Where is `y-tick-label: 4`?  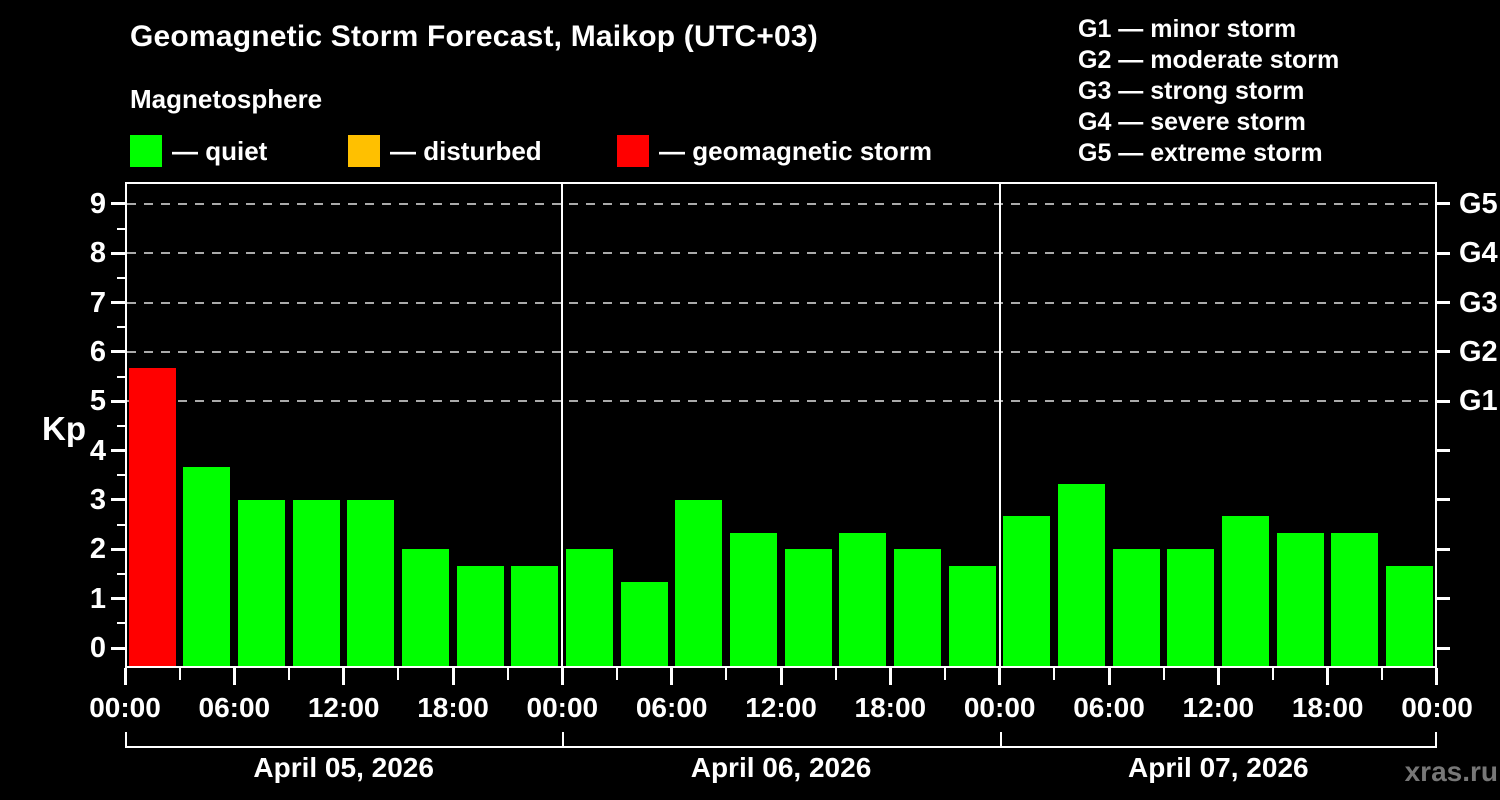
y-tick-label: 4 is located at coordinates (97, 450).